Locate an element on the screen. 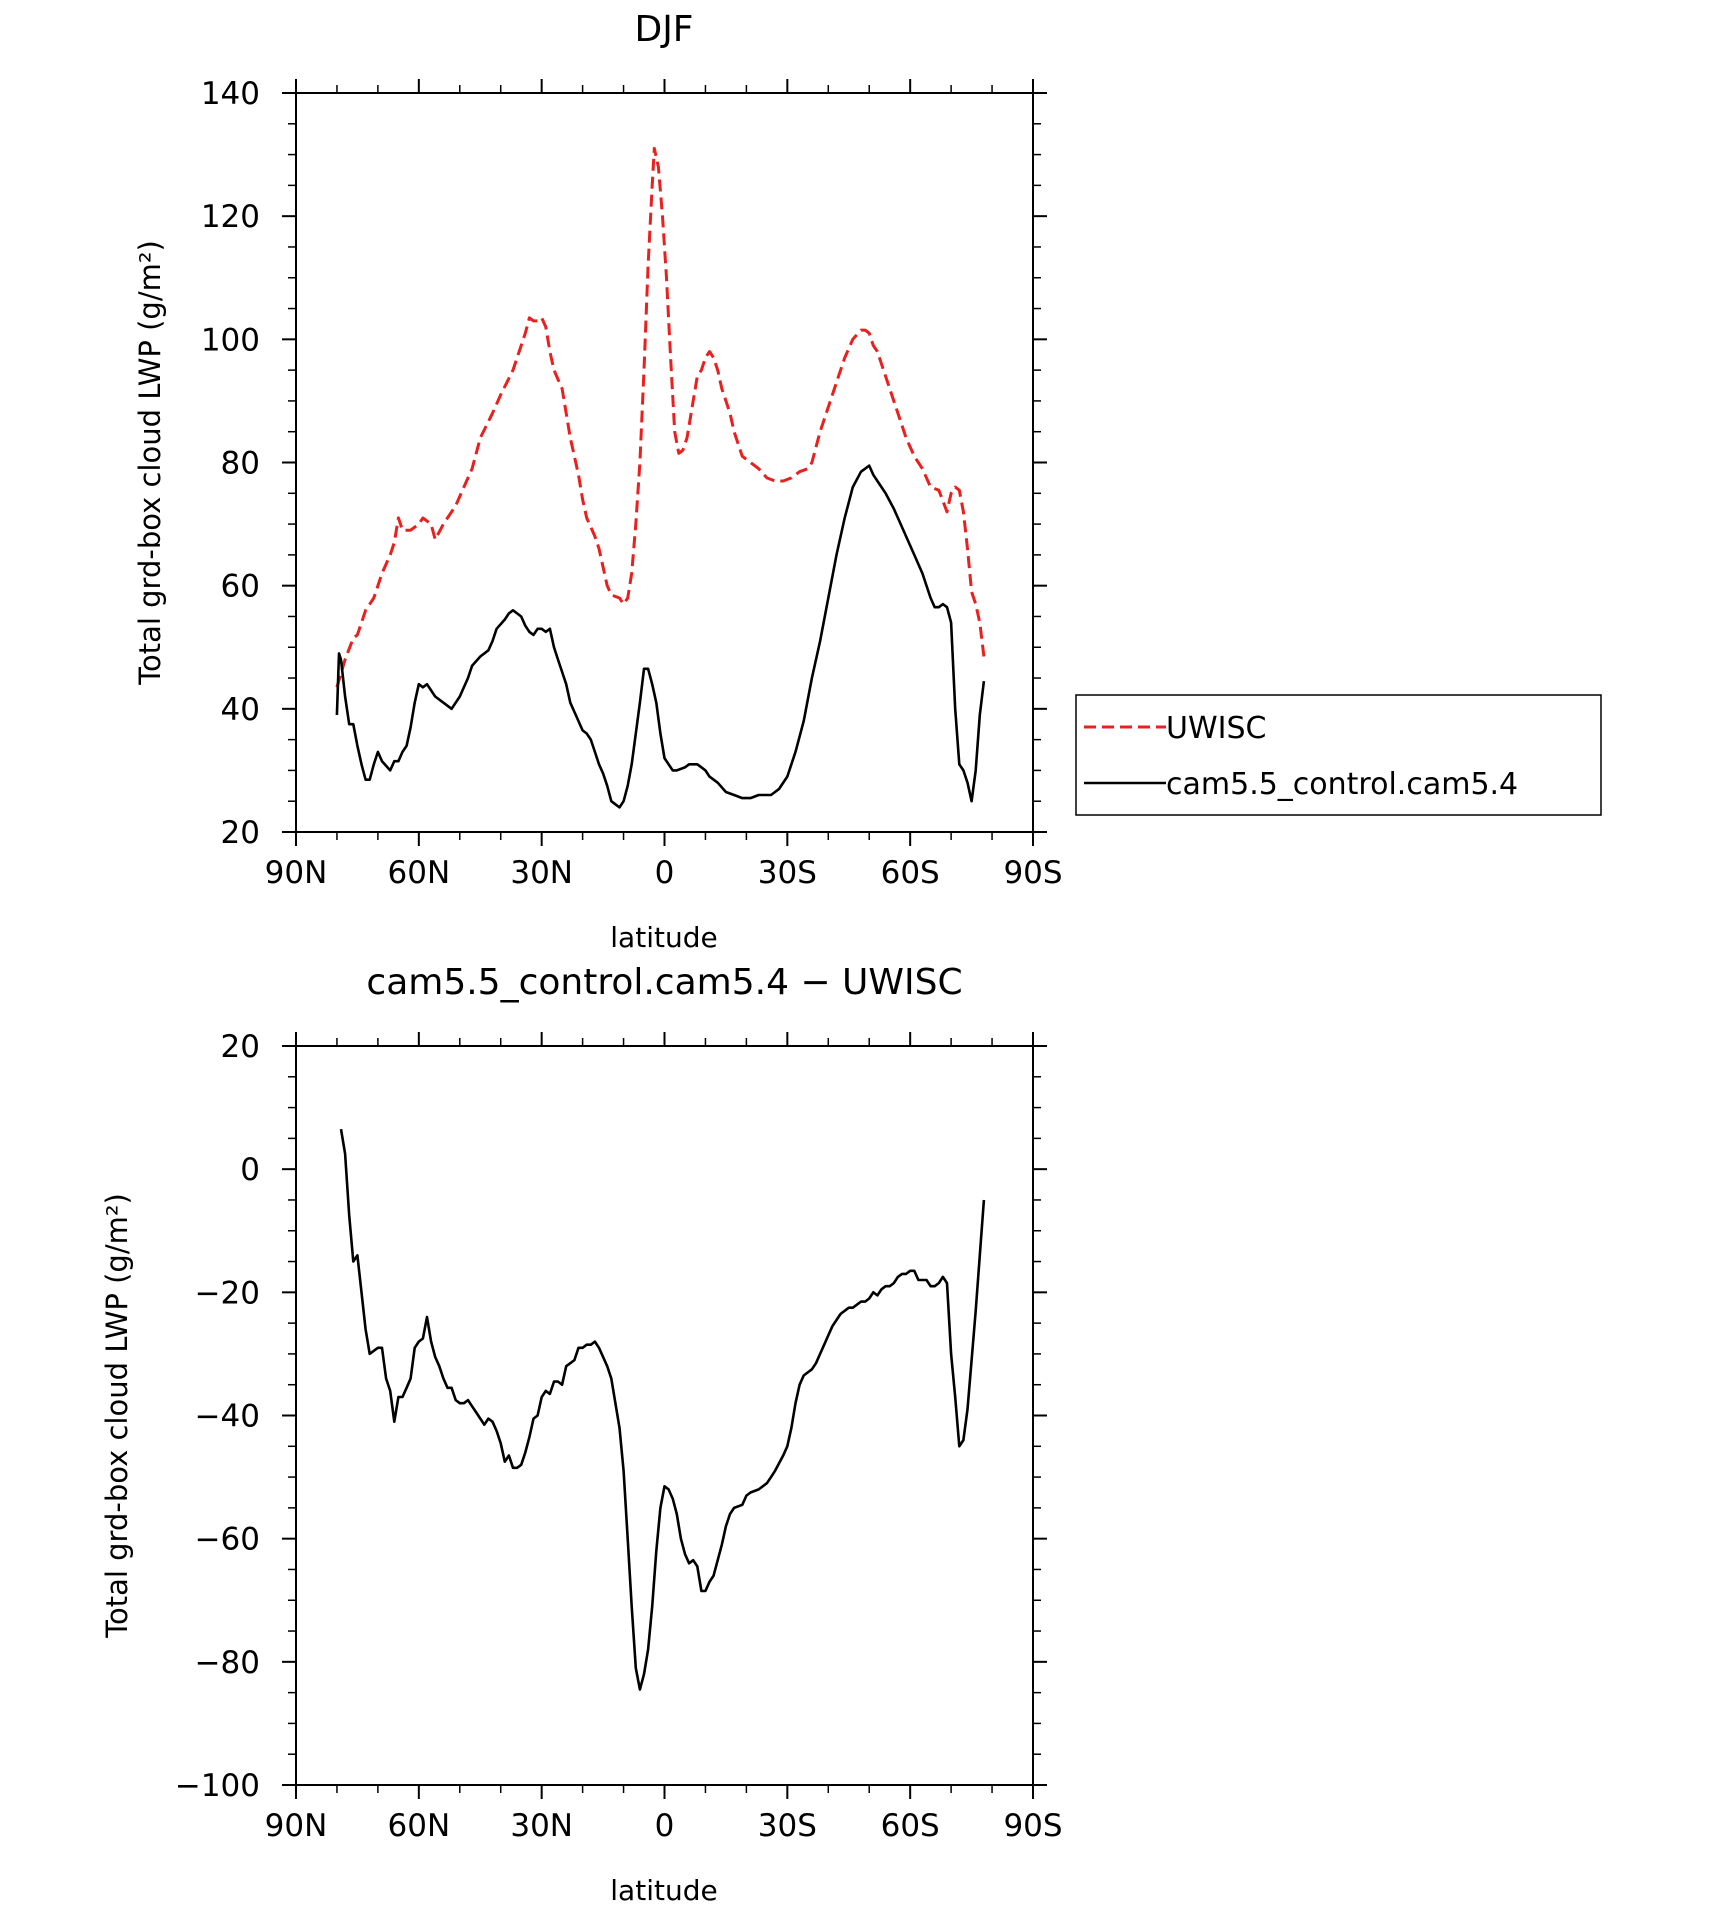  y-tick-label: 80 is located at coordinates (240, 464).